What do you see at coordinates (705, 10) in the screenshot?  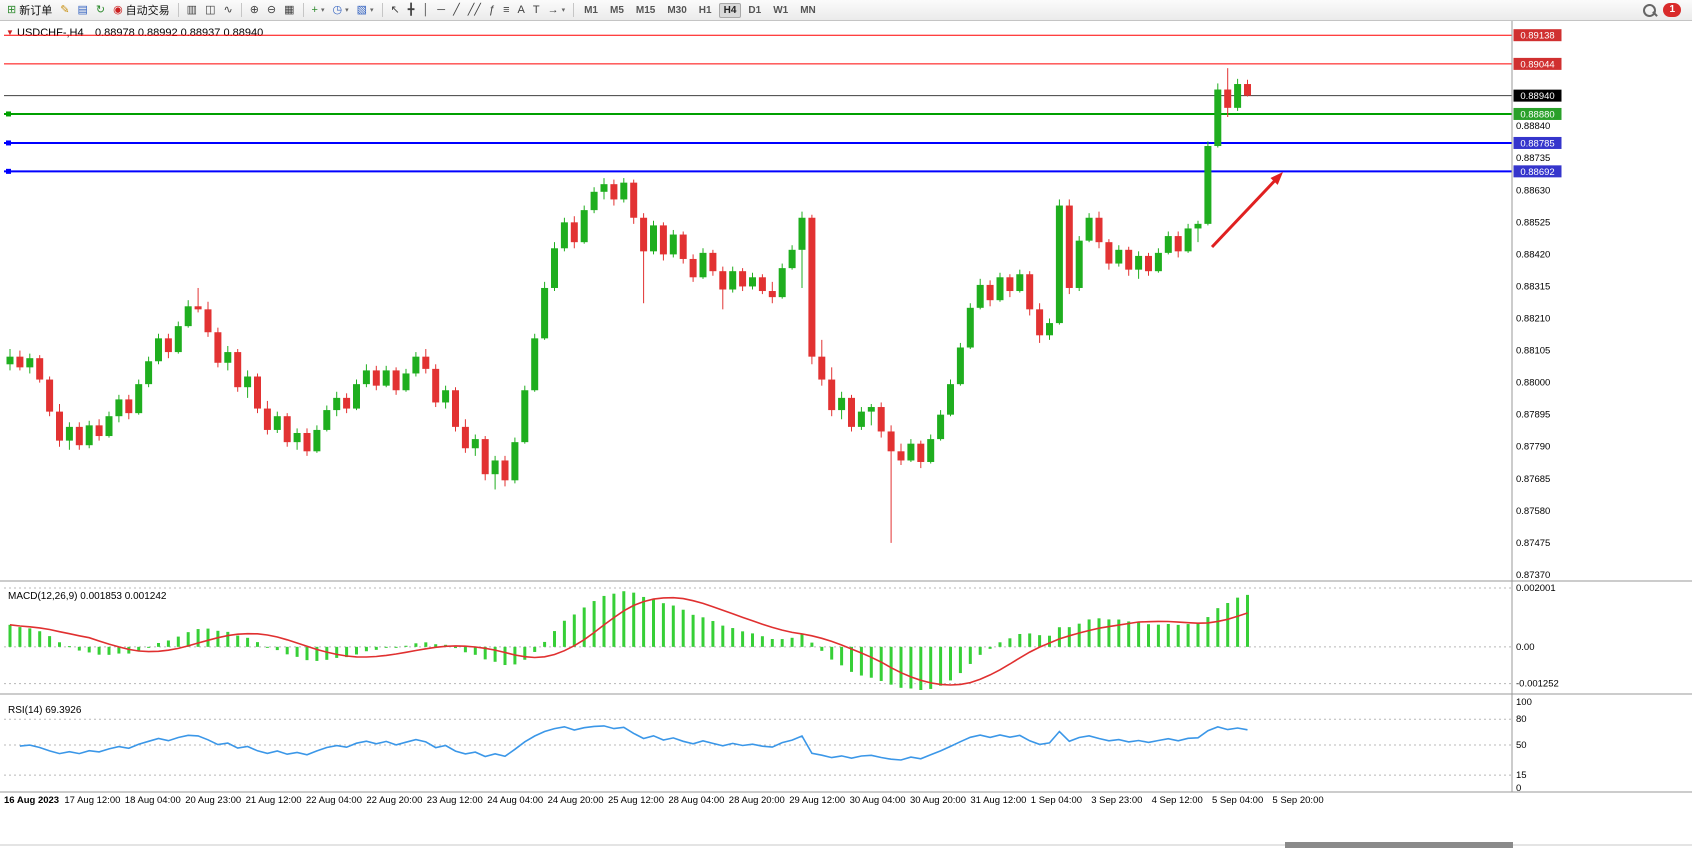 I see `timeframe-h1-button: H1` at bounding box center [705, 10].